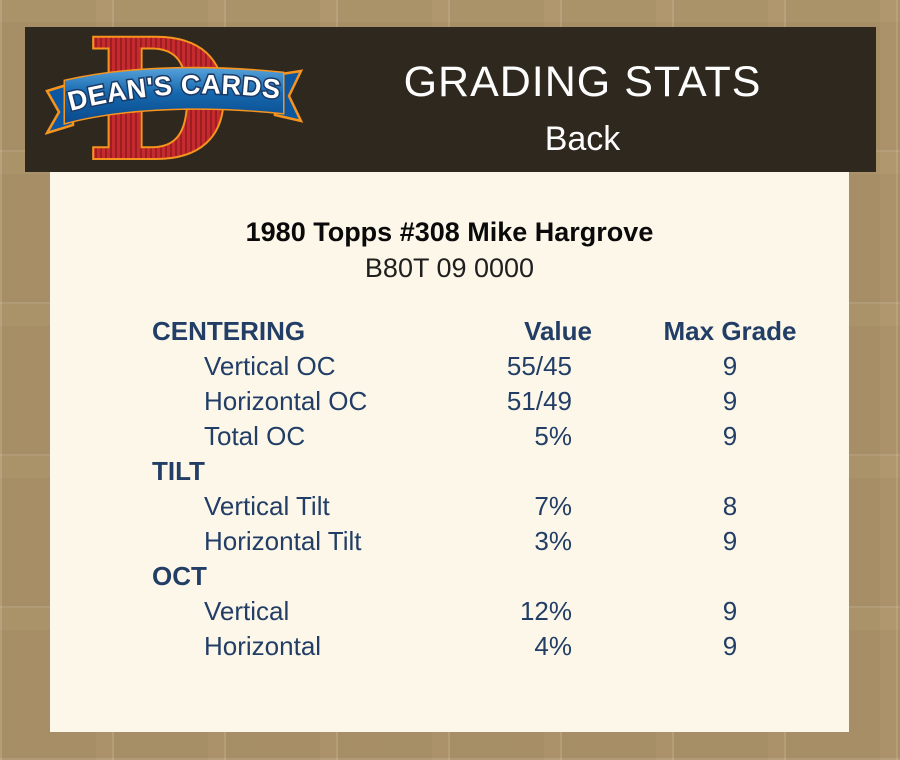 Image resolution: width=900 pixels, height=760 pixels. Describe the element at coordinates (449, 232) in the screenshot. I see `card-title: 1980 Topps #308 Mike Hargrove` at that location.